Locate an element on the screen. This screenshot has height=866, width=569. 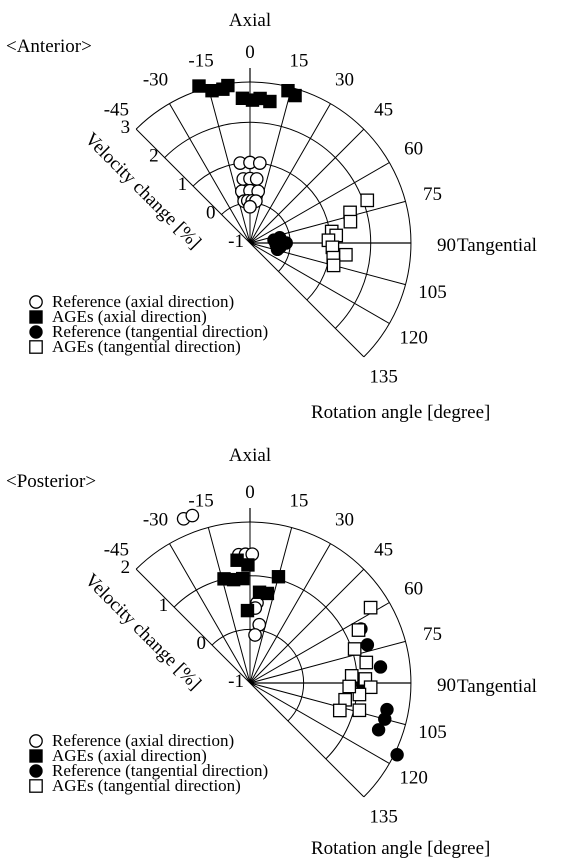
legend-label: Reference (axial direction) is located at coordinates (143, 740).